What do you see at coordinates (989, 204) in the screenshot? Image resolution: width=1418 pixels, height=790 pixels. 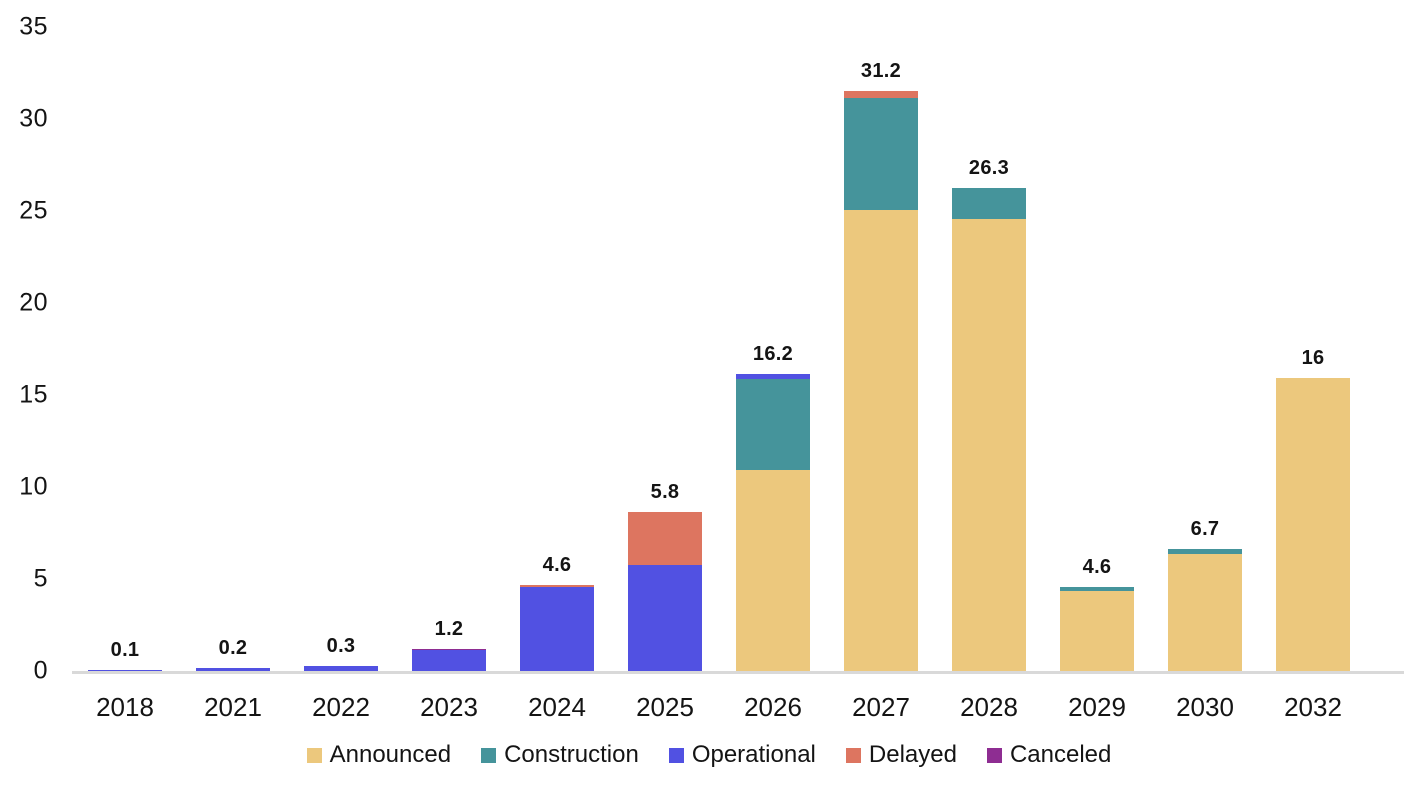 I see `bar-2028-segment-construction` at bounding box center [989, 204].